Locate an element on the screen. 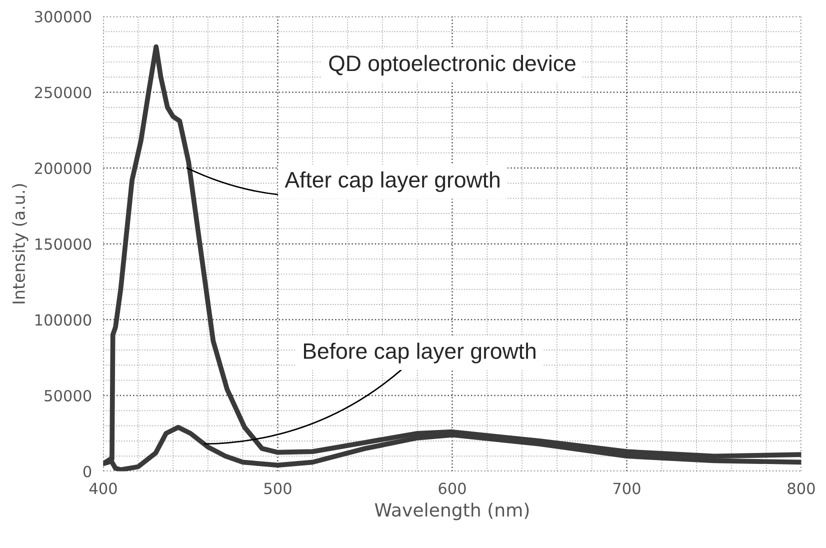 Image resolution: width=826 pixels, height=548 pixels. x-axis-title: Wavelength (nm) is located at coordinates (451, 511).